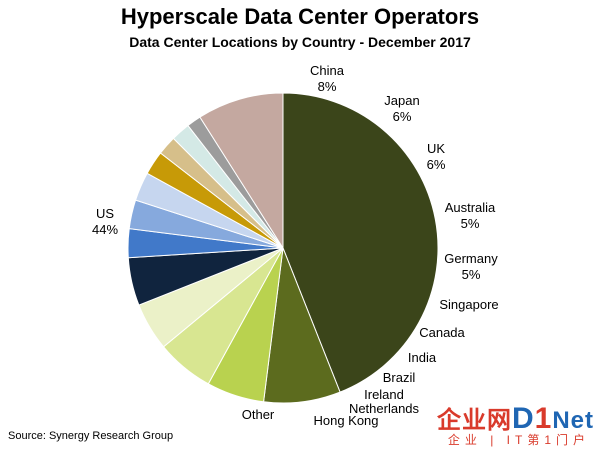 This screenshot has height=453, width=600. Describe the element at coordinates (422, 357) in the screenshot. I see `slice-label-india: India` at that location.